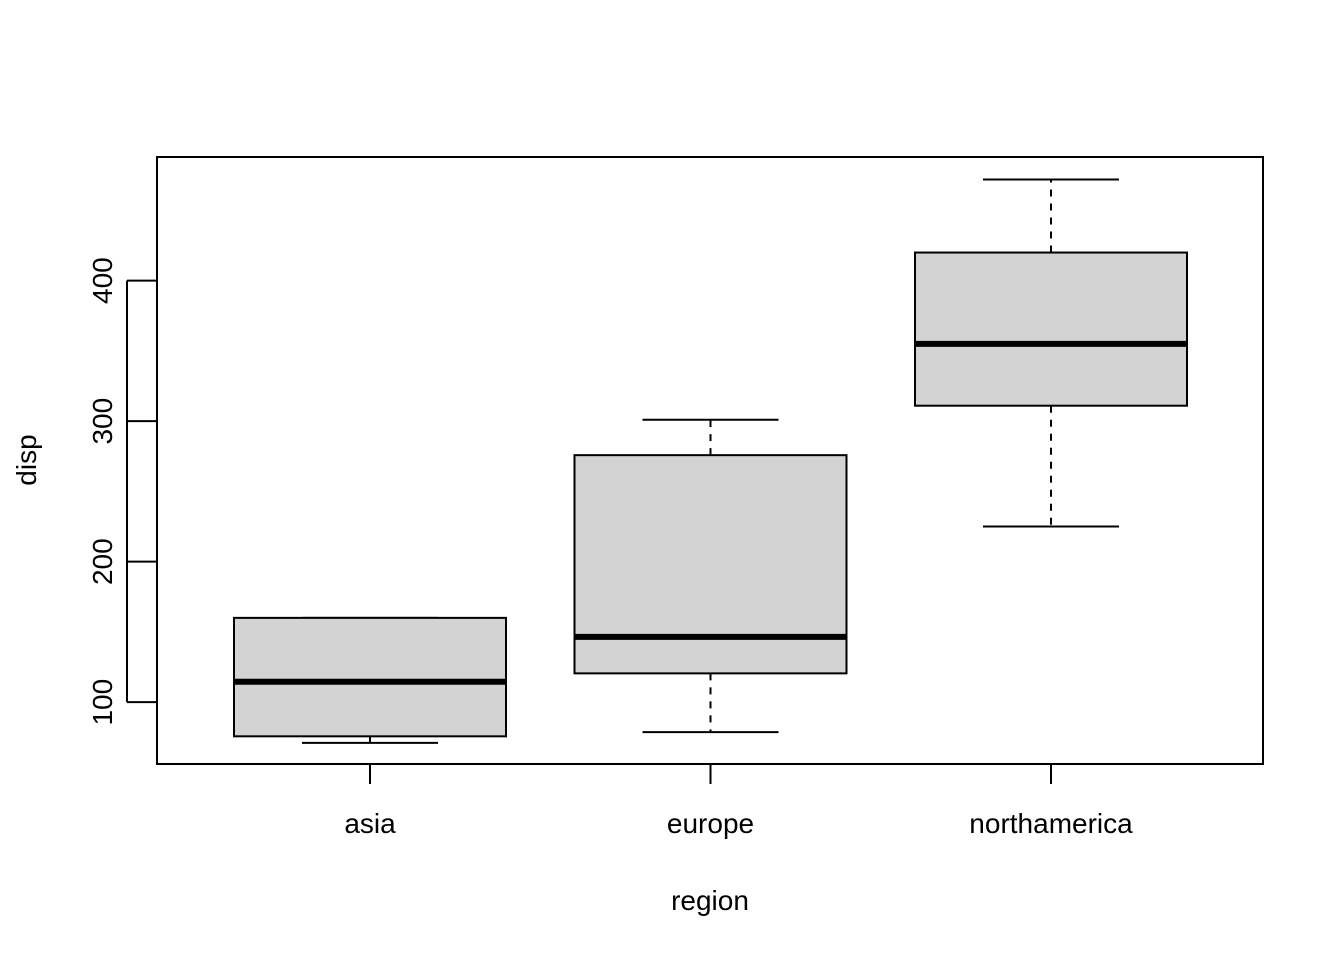  I want to click on x-tick-label: northamerica, so click(1051, 823).